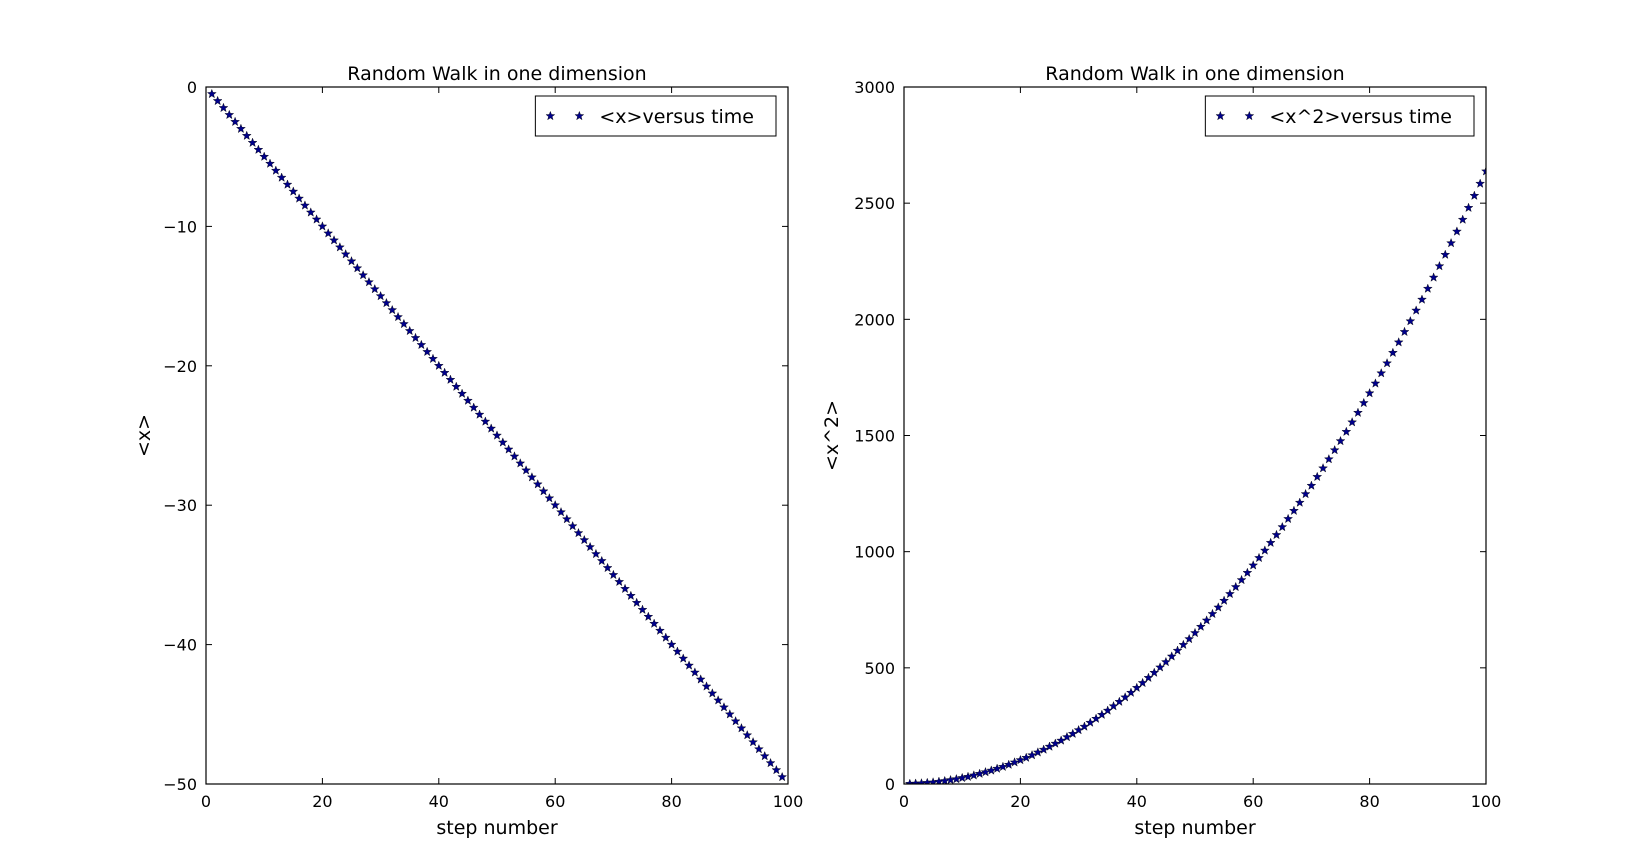 The height and width of the screenshot is (862, 1630). I want to click on x-axis-label: step number, so click(496, 828).